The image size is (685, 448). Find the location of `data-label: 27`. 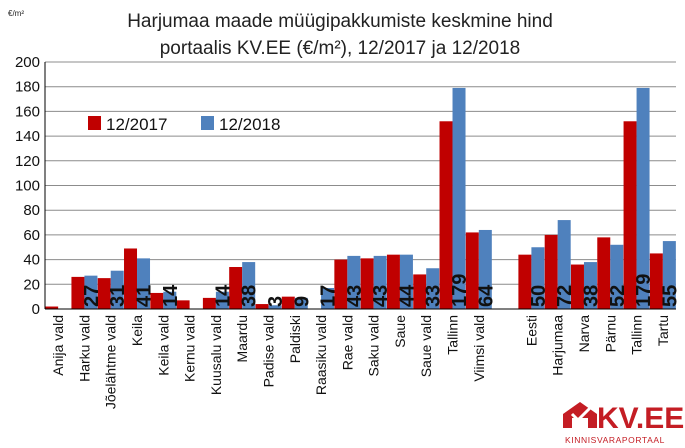

data-label: 27 is located at coordinates (92, 296).